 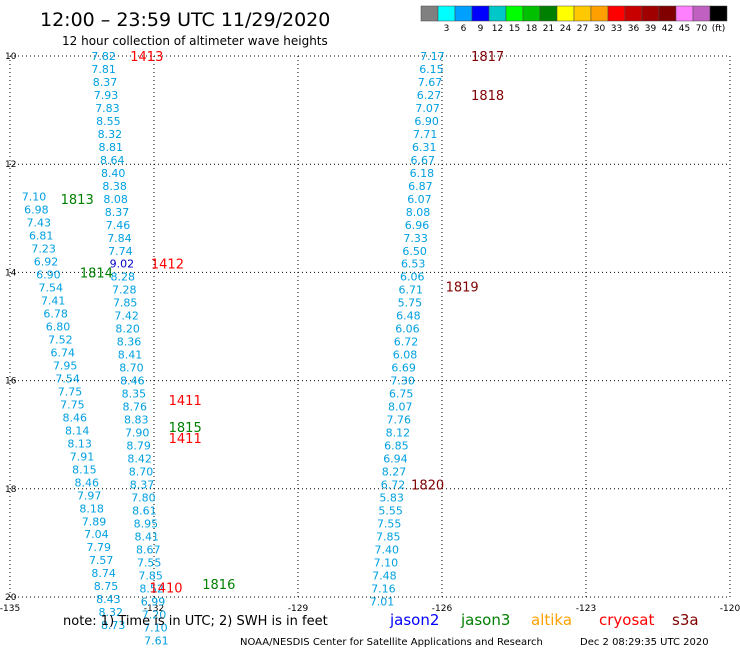 What do you see at coordinates (395, 459) in the screenshot?
I see `wave-height-value: 6.94` at bounding box center [395, 459].